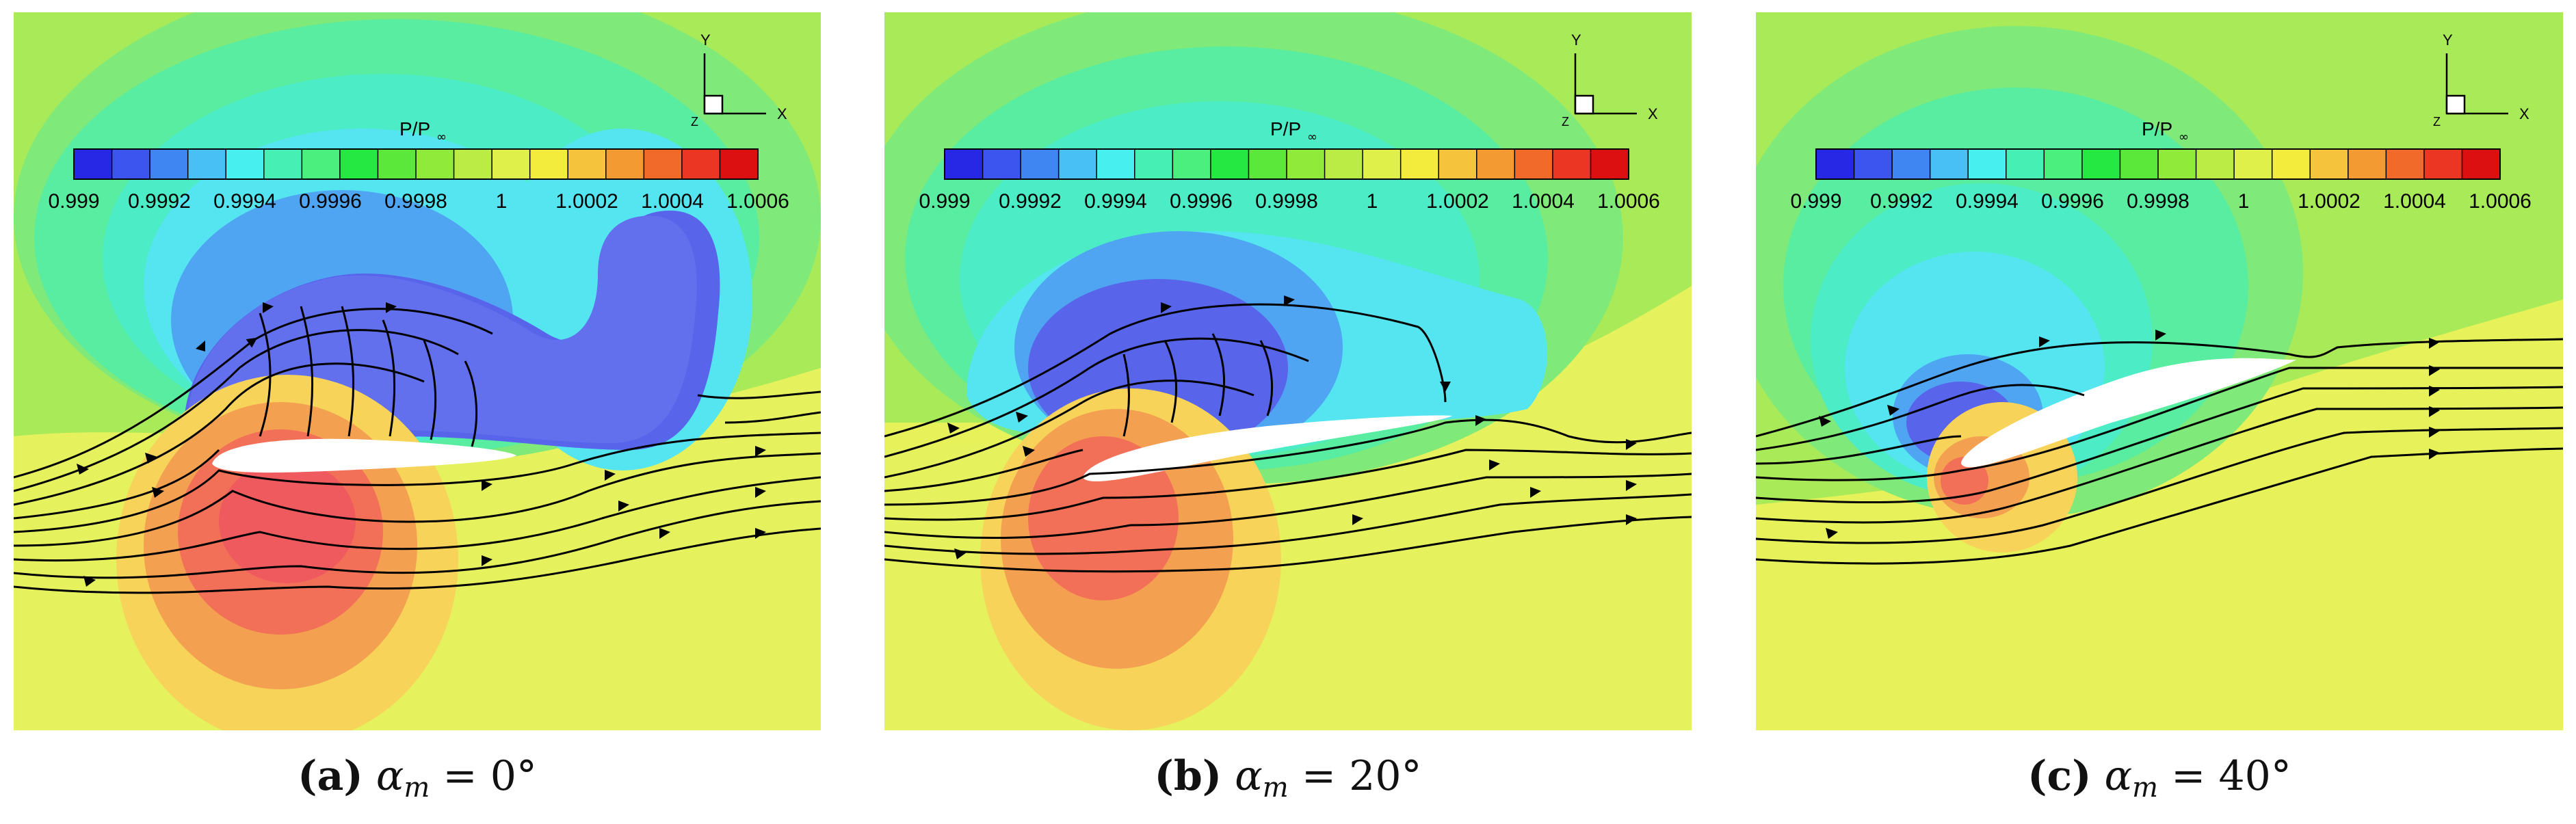  What do you see at coordinates (2254, 776) in the screenshot?
I see `angle-value: 40°` at bounding box center [2254, 776].